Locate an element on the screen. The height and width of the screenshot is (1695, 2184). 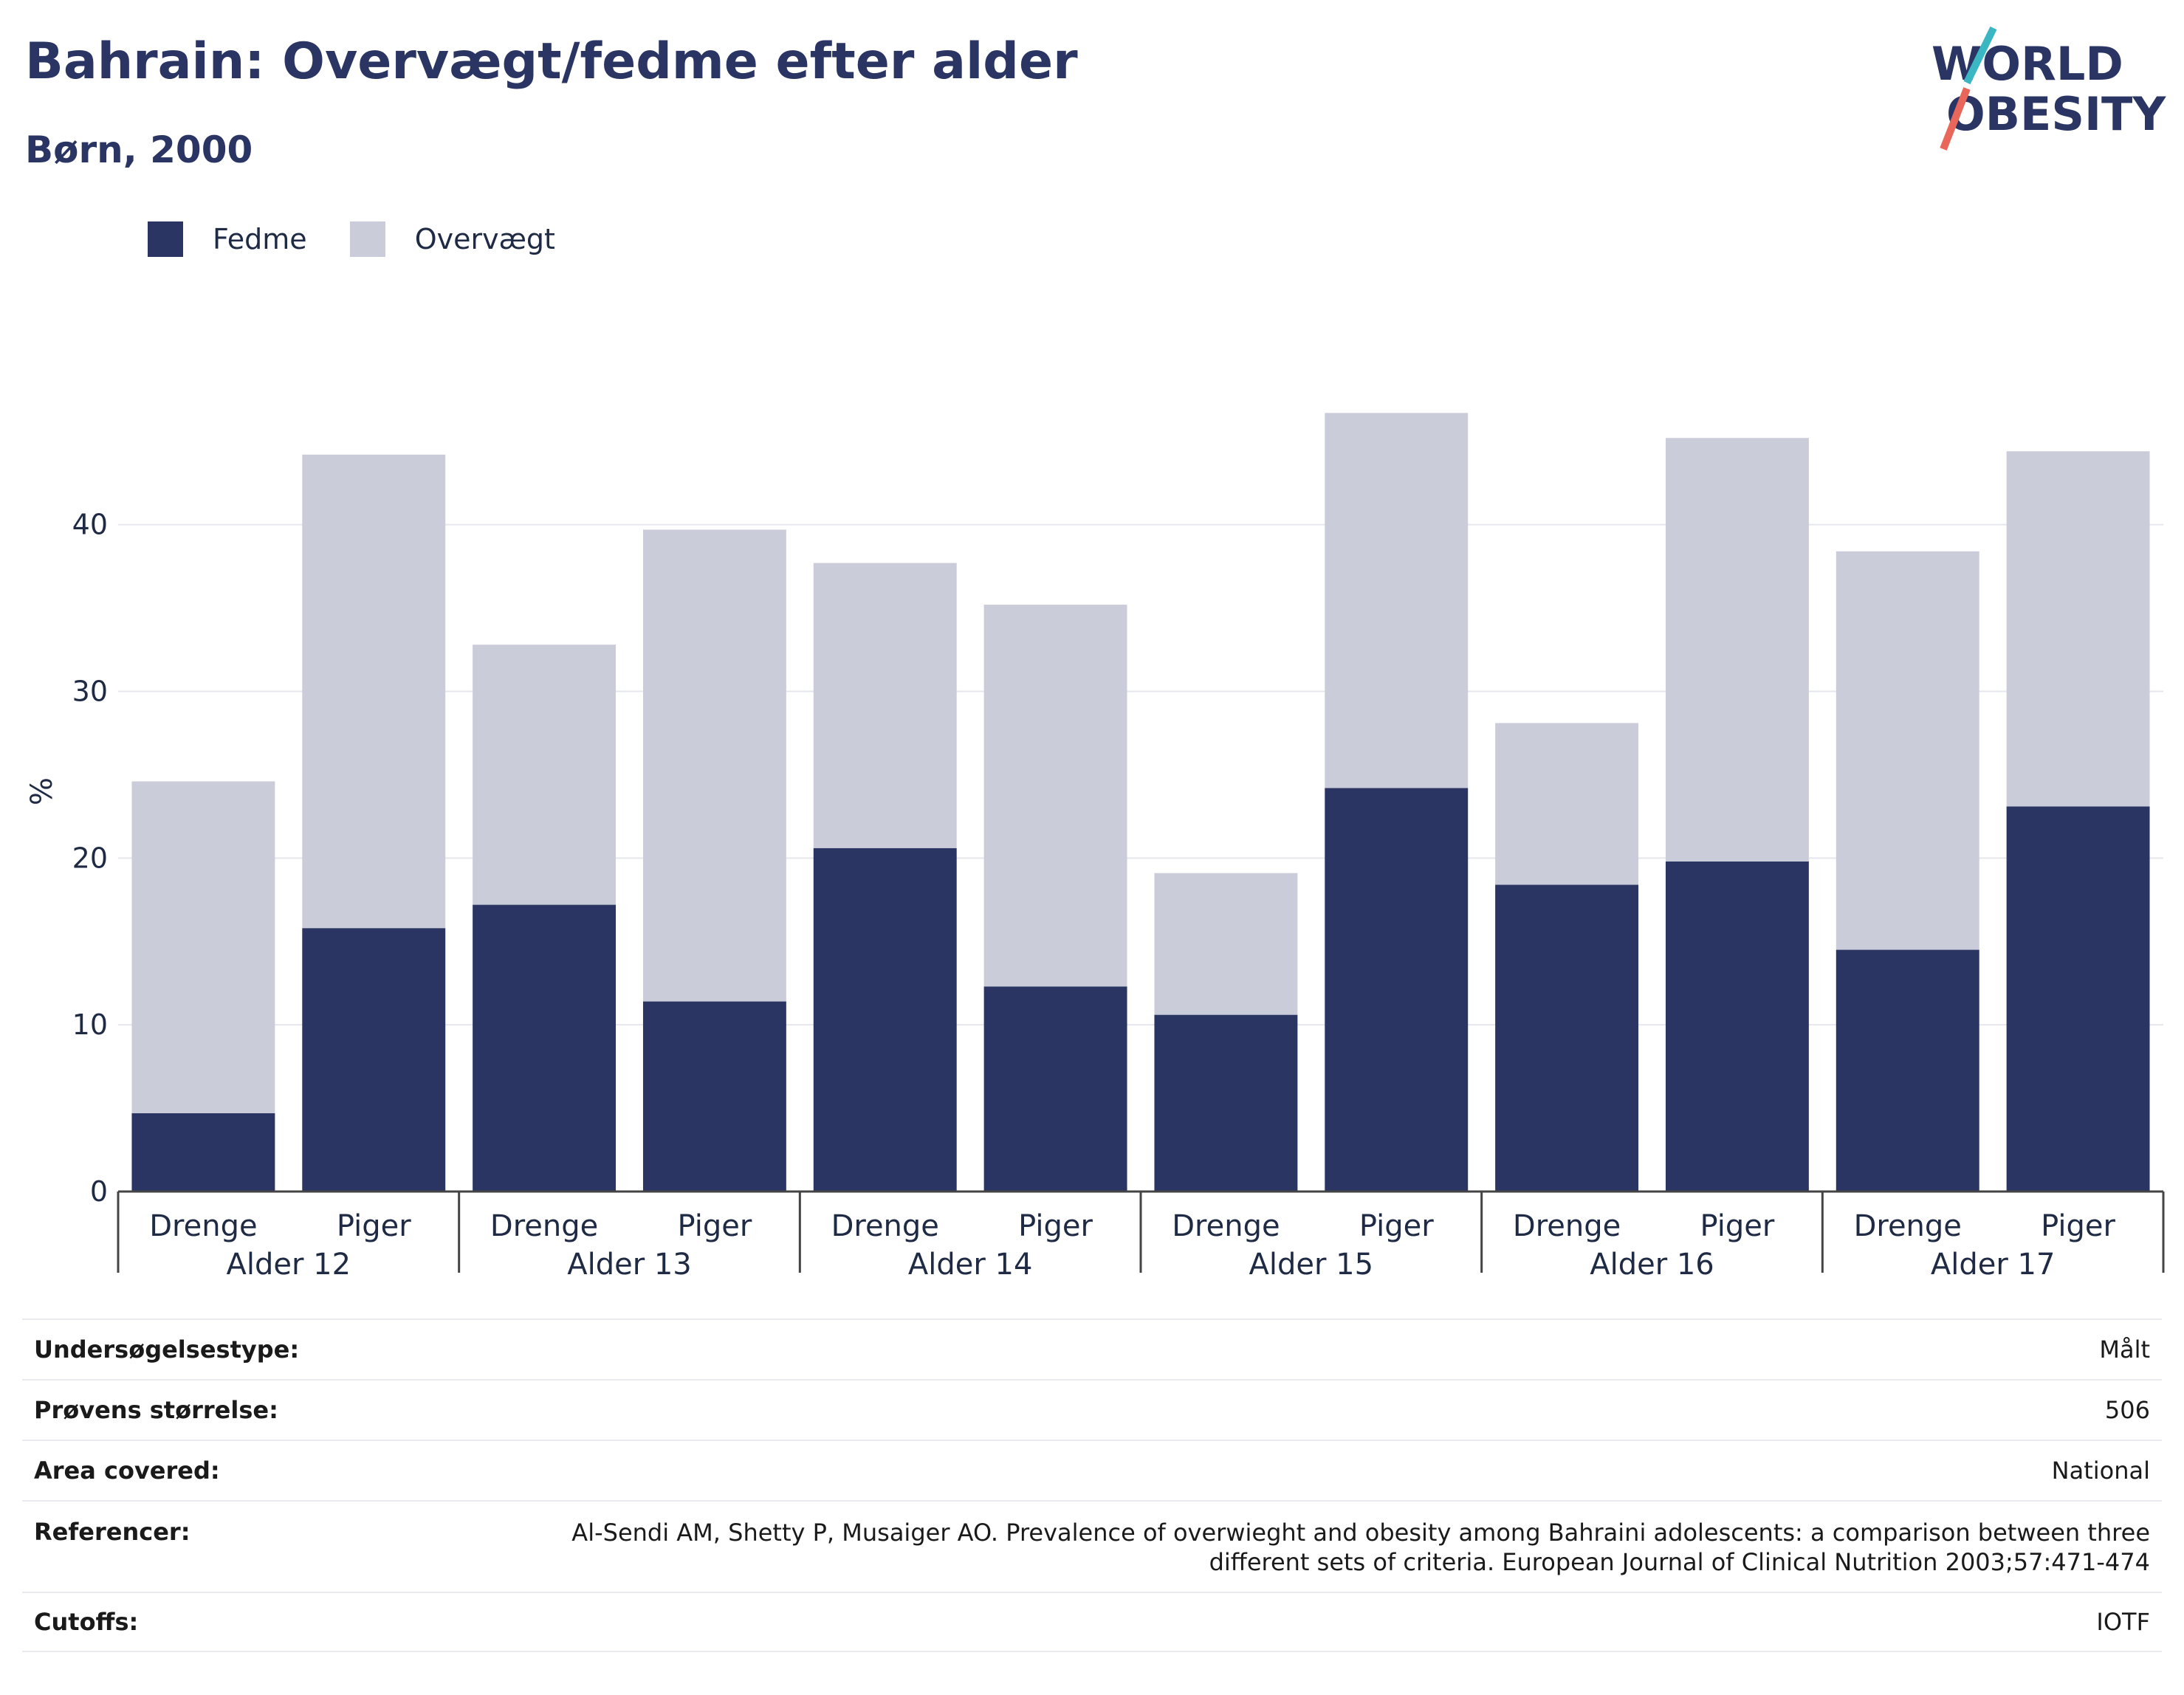
info-row-cutoffs: Cutoffs: IOTF is located at coordinates (1092, 1622).